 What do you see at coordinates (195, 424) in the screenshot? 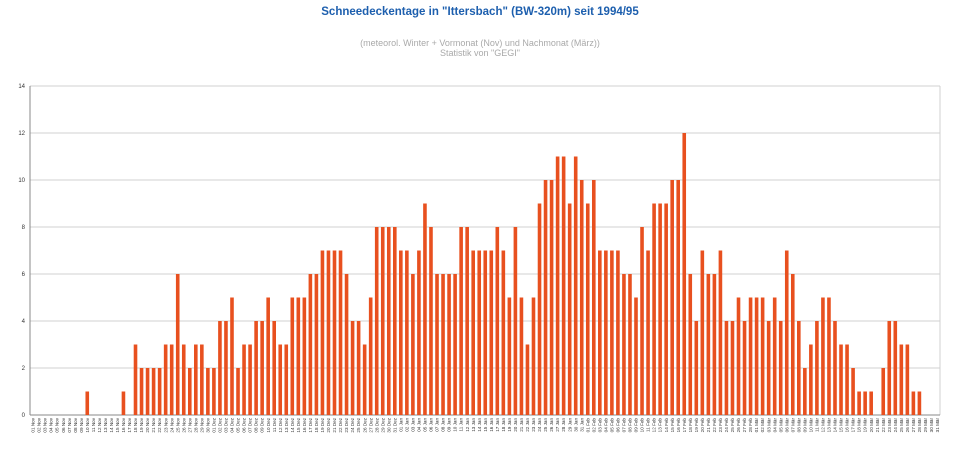
I see `x-tick-label: 28 Nov` at bounding box center [195, 424].